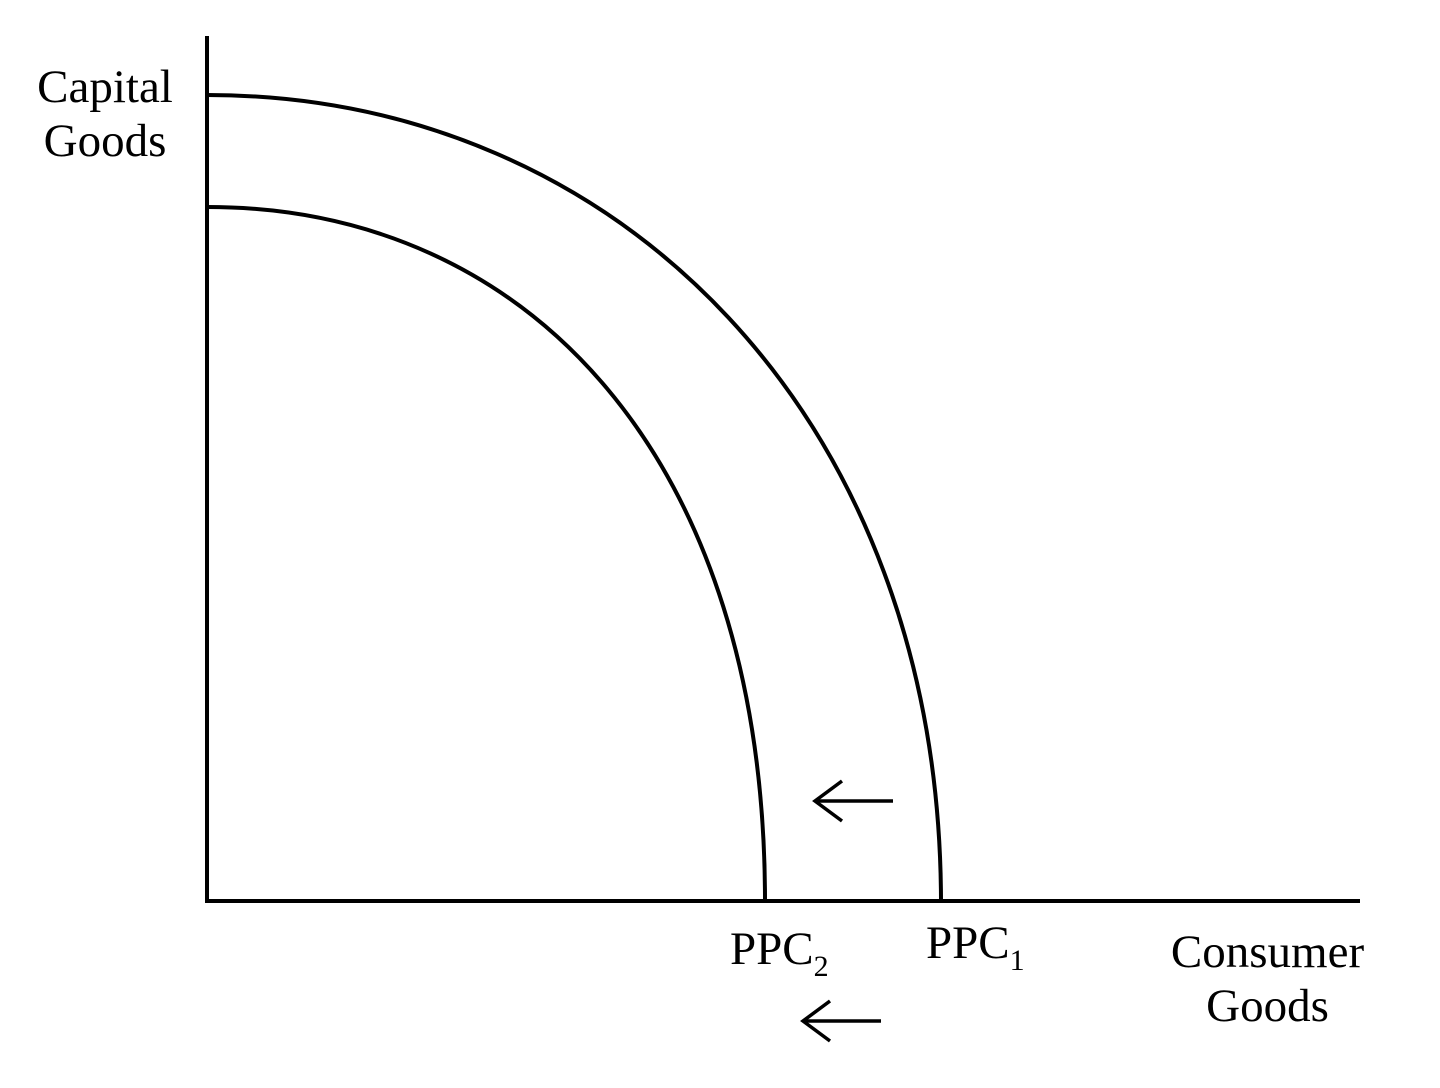 The height and width of the screenshot is (1088, 1440). I want to click on x-axis-label: Consumer Goods, so click(1267, 979).